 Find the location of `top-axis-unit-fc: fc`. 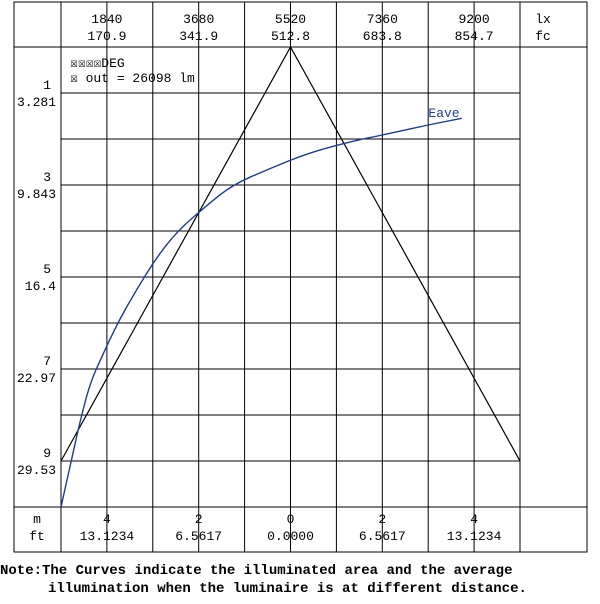

top-axis-unit-fc: fc is located at coordinates (543, 36).